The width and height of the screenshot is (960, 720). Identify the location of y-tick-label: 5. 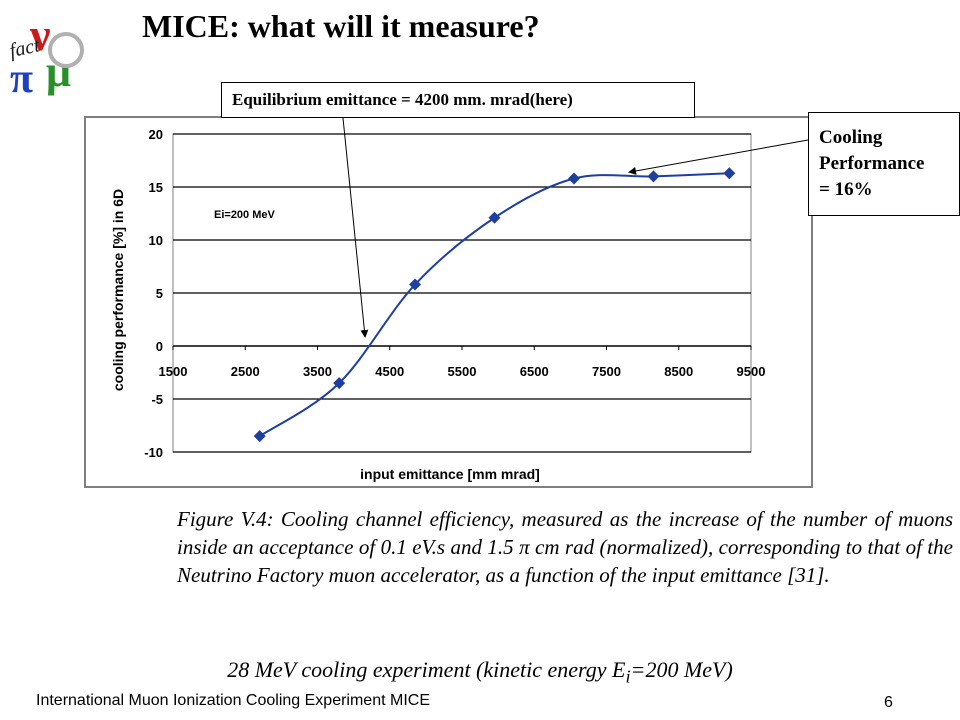
(159, 293).